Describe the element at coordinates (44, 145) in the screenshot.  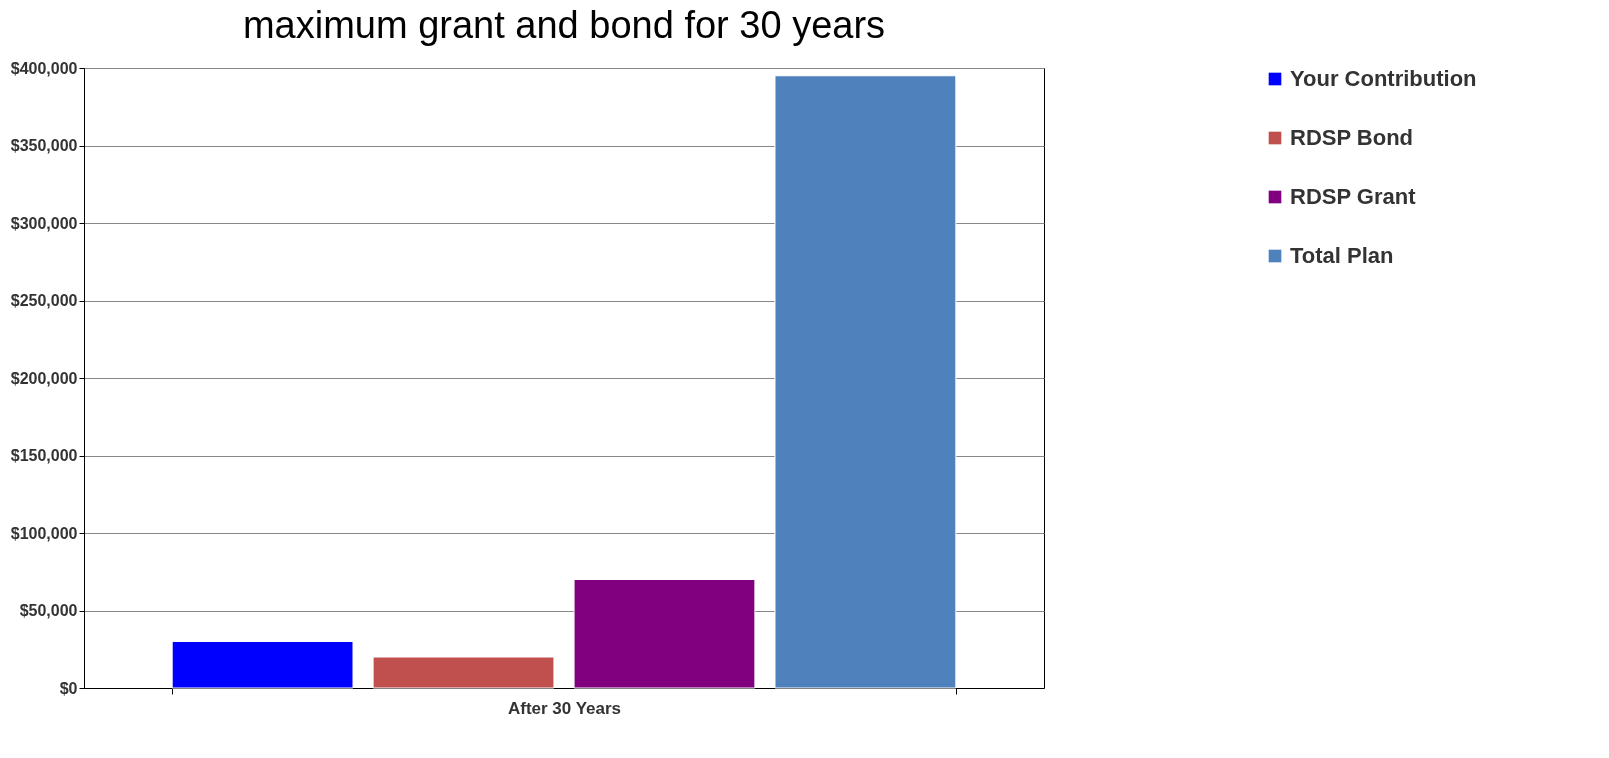
I see `y-tick-label: $350,000` at that location.